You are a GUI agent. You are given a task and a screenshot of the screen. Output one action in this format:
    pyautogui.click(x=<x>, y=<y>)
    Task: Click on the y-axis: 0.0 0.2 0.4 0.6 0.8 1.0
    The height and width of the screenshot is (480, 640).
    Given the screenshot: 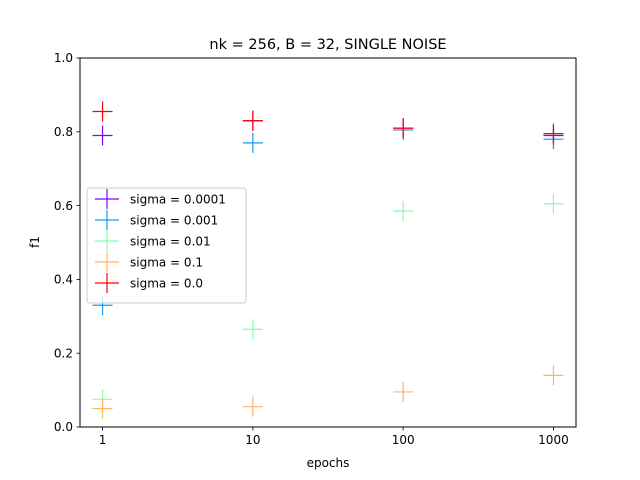 What is the action you would take?
    pyautogui.click(x=67, y=242)
    